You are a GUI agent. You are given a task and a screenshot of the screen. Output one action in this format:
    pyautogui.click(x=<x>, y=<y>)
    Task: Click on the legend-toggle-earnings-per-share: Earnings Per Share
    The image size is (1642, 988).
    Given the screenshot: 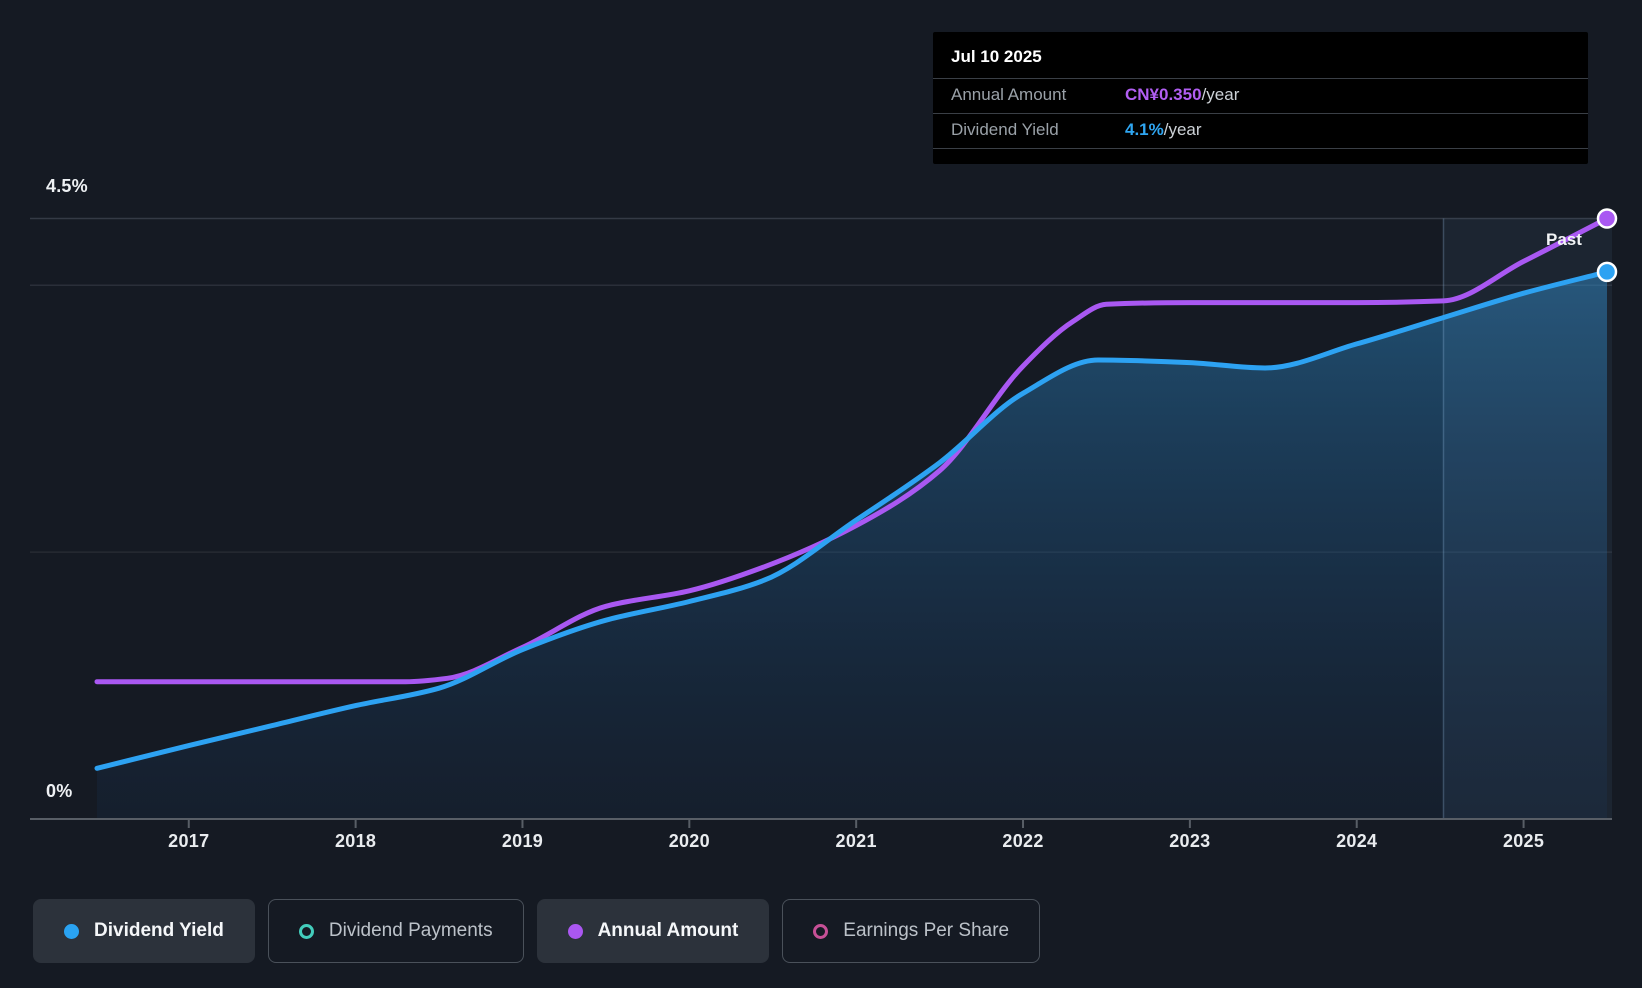 What is the action you would take?
    pyautogui.click(x=911, y=931)
    